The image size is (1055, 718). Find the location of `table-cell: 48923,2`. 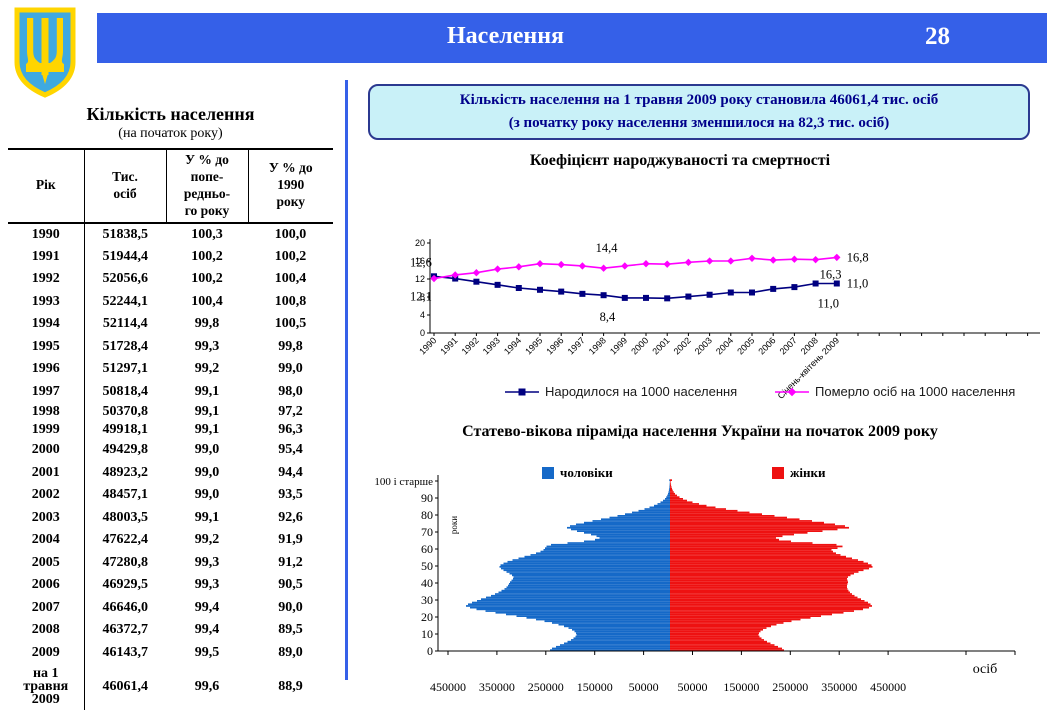

table-cell: 48923,2 is located at coordinates (124, 472).